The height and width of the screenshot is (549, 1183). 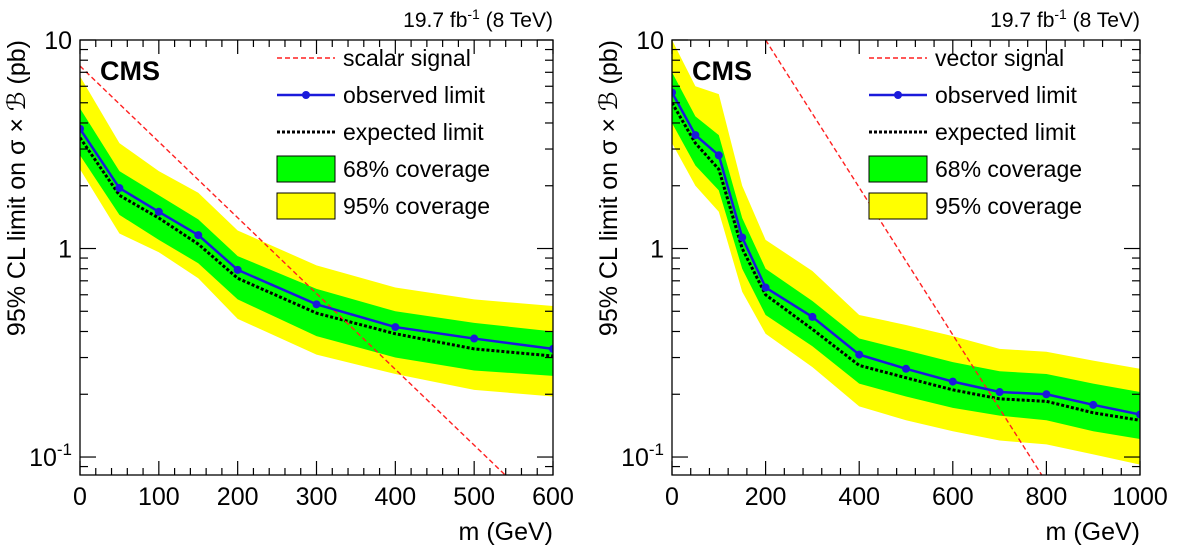 I want to click on x-tick-label: 300, so click(x=317, y=497).